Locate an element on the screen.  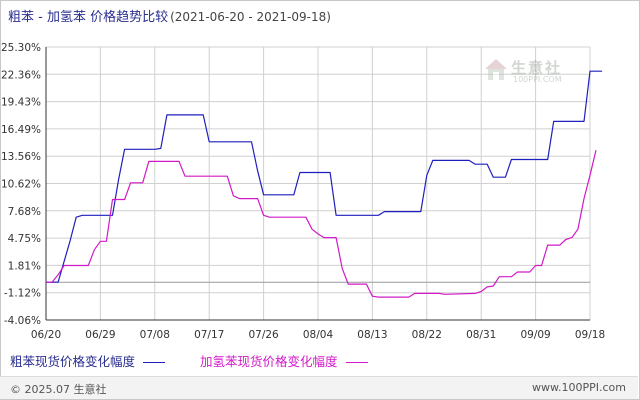
legend-item-series-a: 粗苯现货价格变化幅度 is located at coordinates (88, 360).